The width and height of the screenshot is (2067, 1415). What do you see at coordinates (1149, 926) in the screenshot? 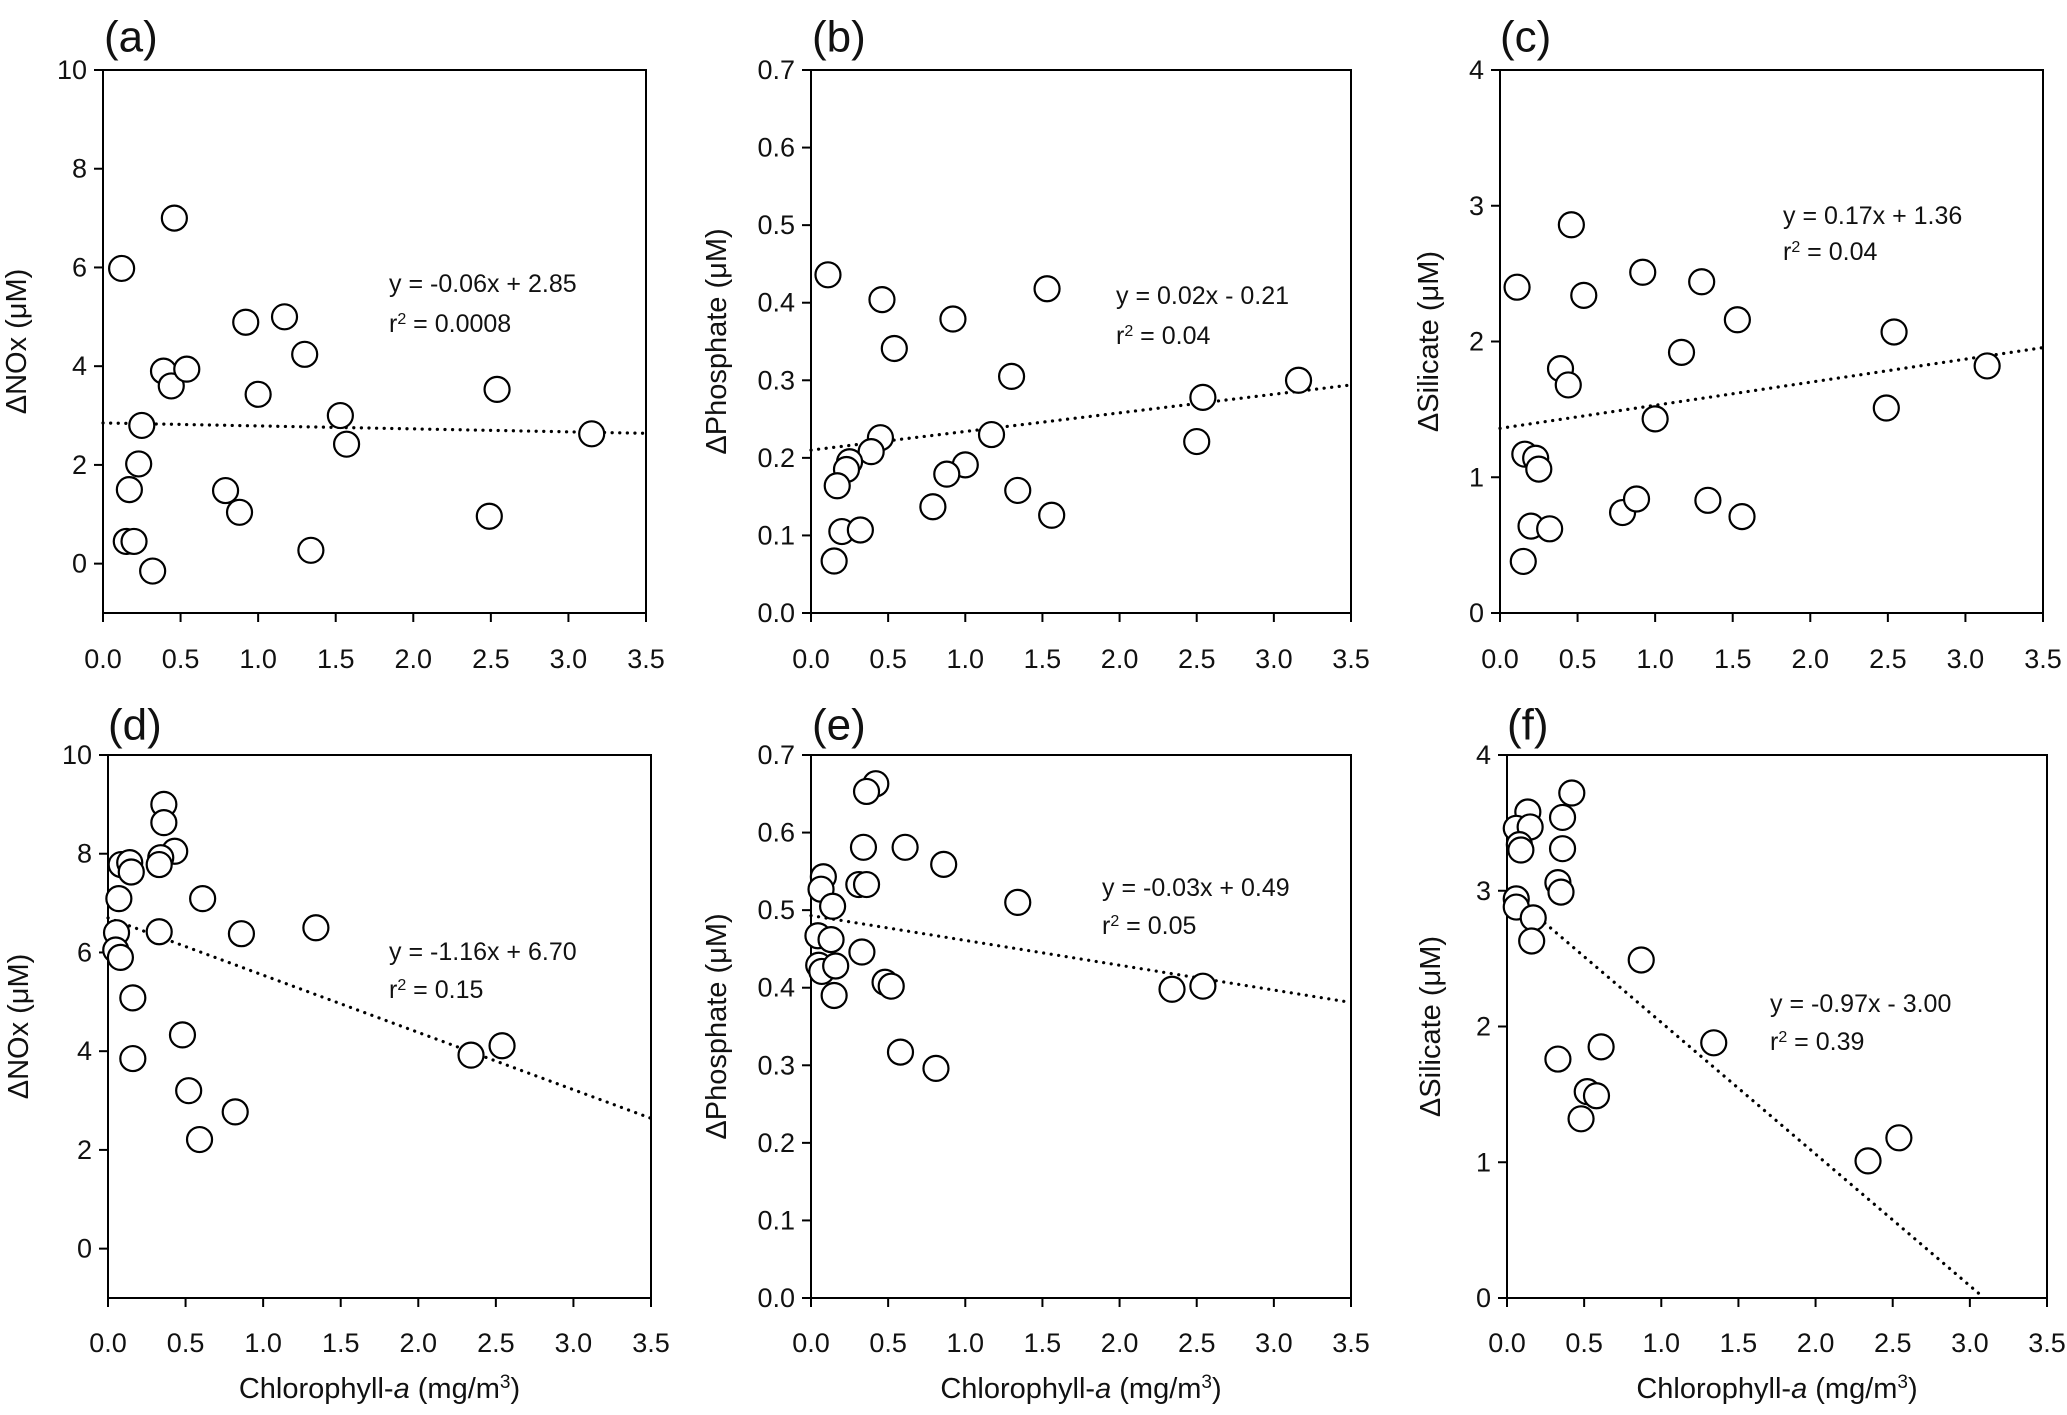
I see `r-squared-label: r2 = 0.05` at bounding box center [1149, 926].